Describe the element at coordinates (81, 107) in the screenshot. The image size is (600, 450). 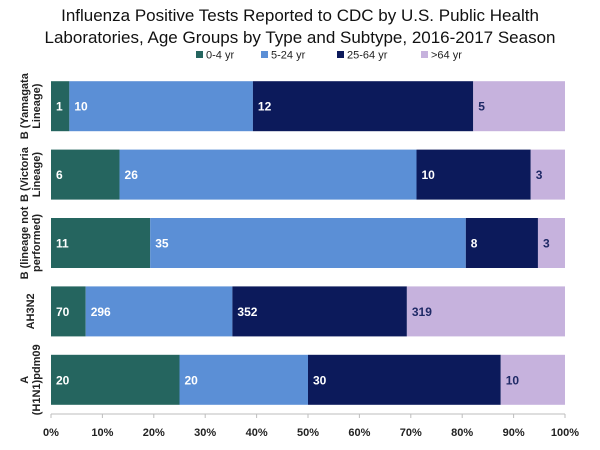
I see `data-label-0-1: 10` at that location.